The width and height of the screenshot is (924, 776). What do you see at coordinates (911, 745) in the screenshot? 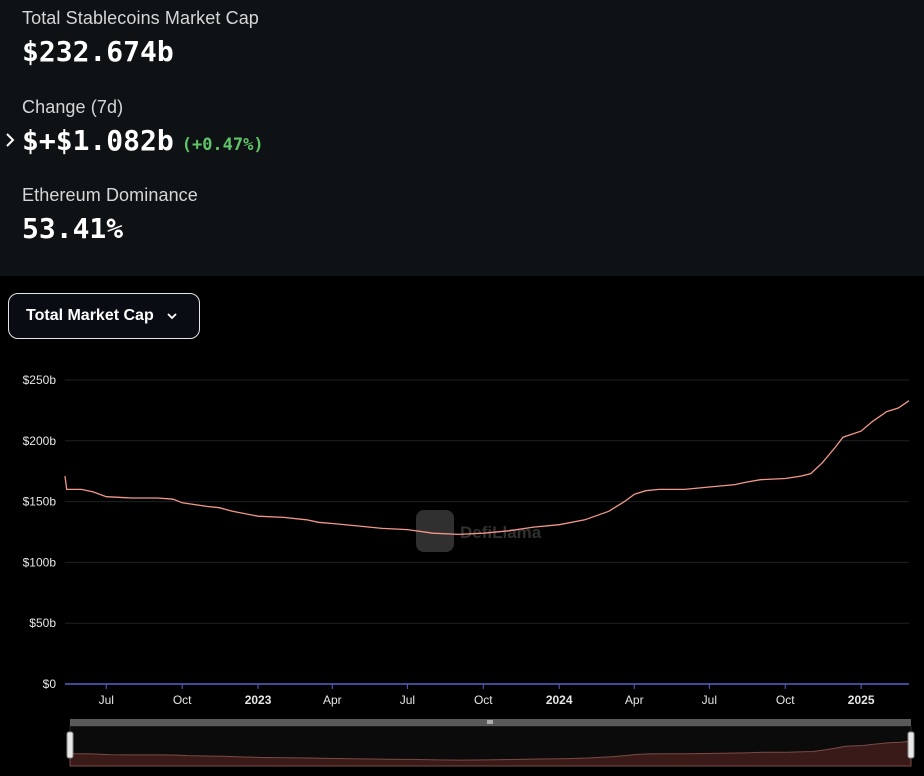
I see `slider-right-handle` at bounding box center [911, 745].